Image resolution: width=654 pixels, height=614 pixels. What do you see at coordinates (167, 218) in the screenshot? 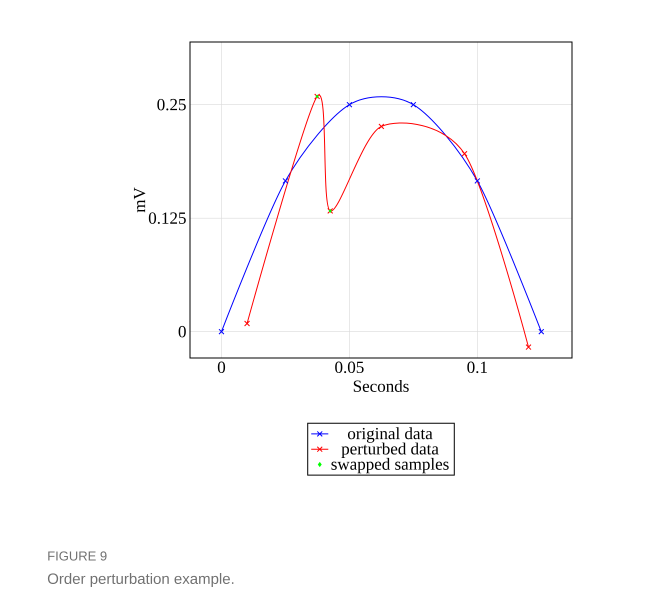
I see `y-tick-label: 0.125` at bounding box center [167, 218].